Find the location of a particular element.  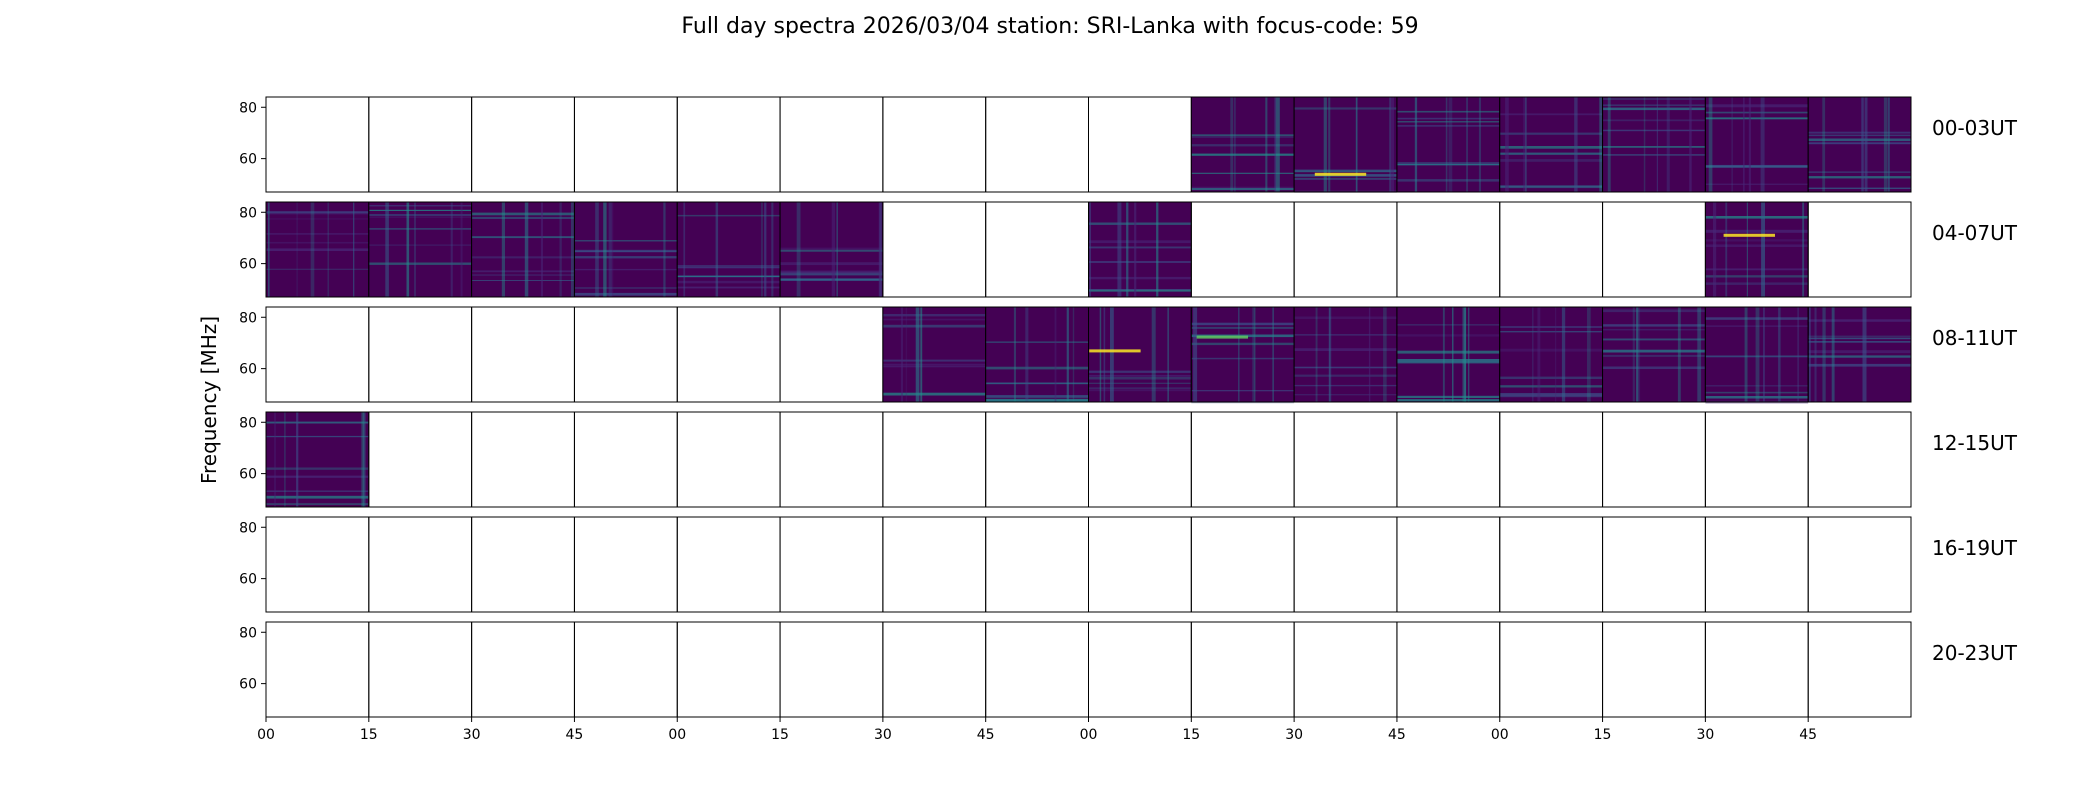

y-tick-label: 80 is located at coordinates (248, 423).